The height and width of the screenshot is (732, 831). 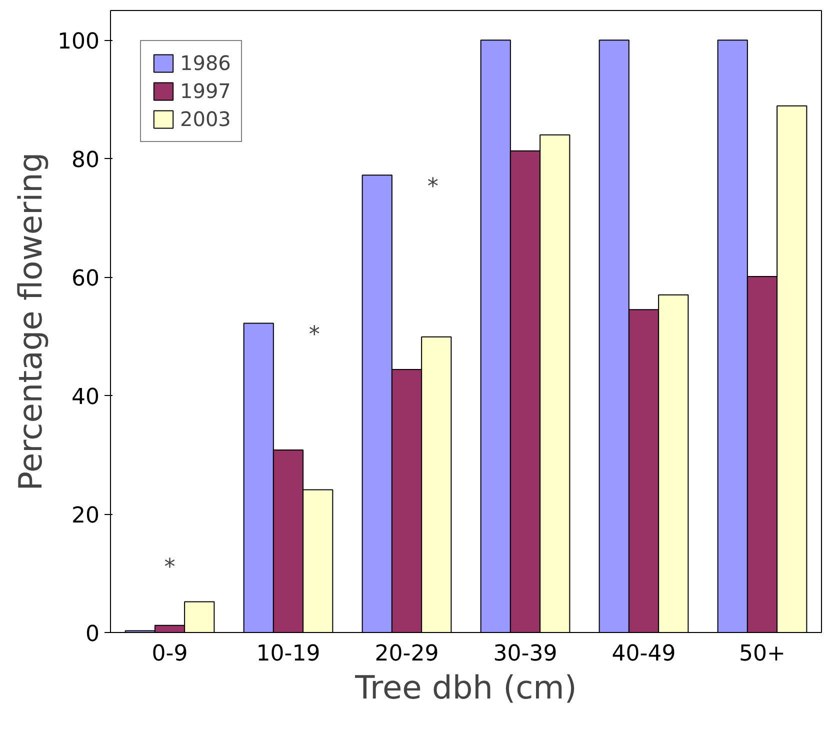 What do you see at coordinates (205, 119) in the screenshot?
I see `legend-label: 2003` at bounding box center [205, 119].